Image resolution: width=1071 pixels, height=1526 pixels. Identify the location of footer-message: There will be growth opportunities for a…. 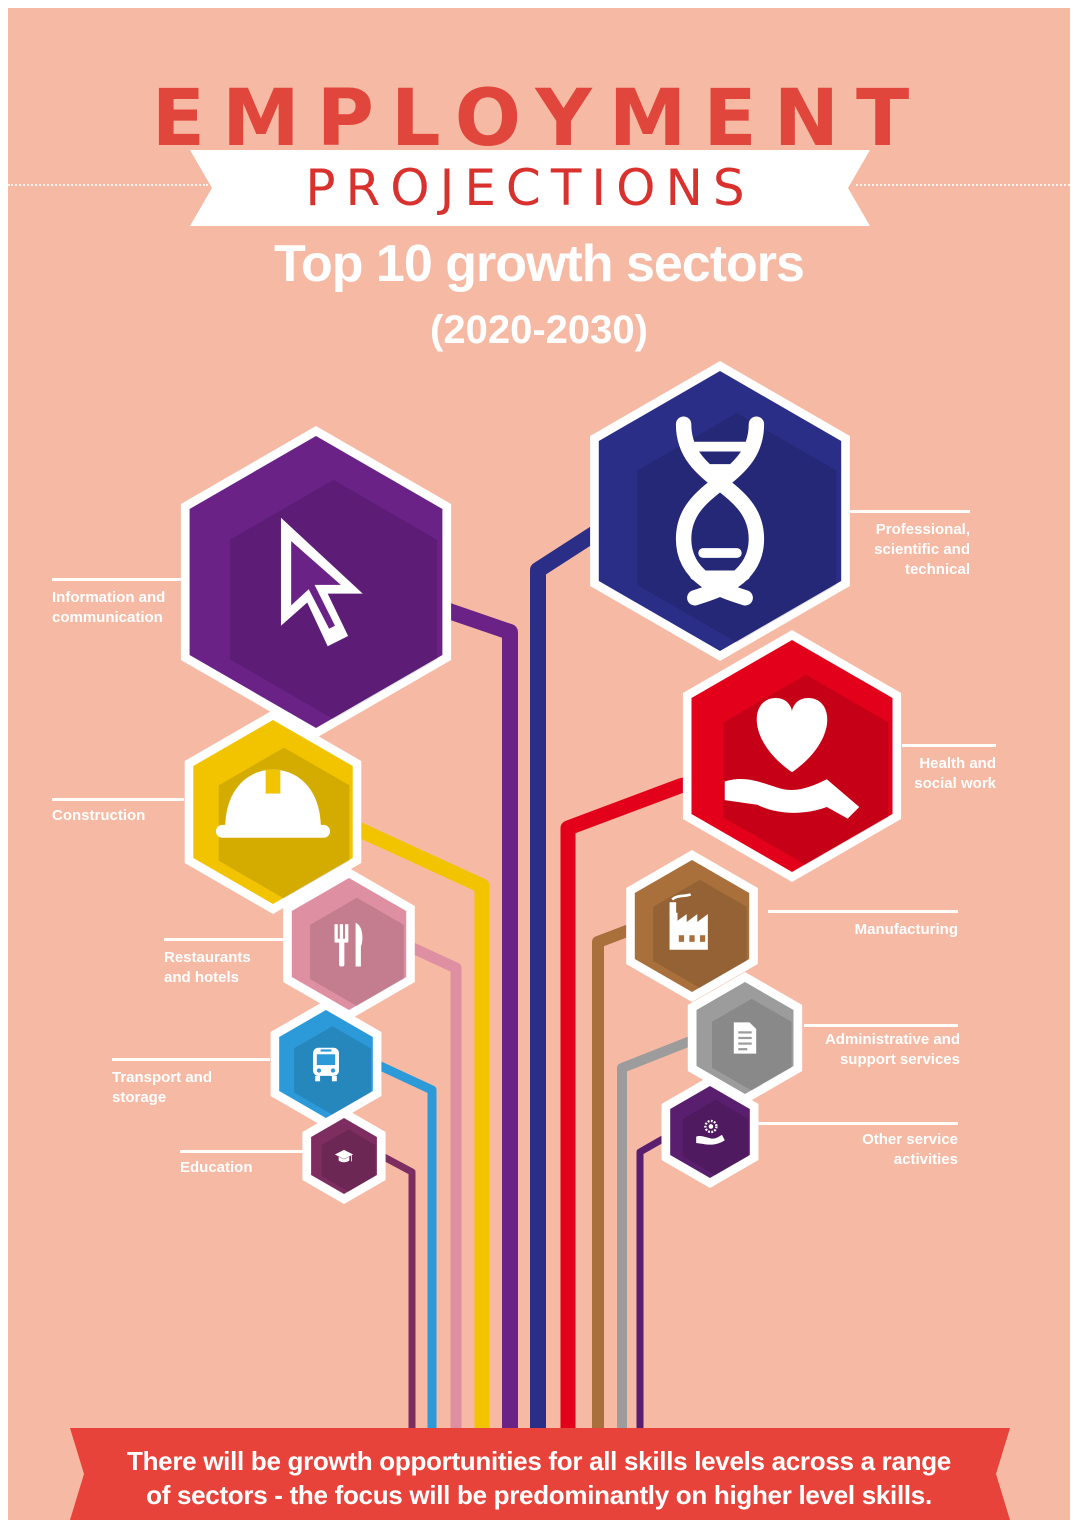
(539, 1478).